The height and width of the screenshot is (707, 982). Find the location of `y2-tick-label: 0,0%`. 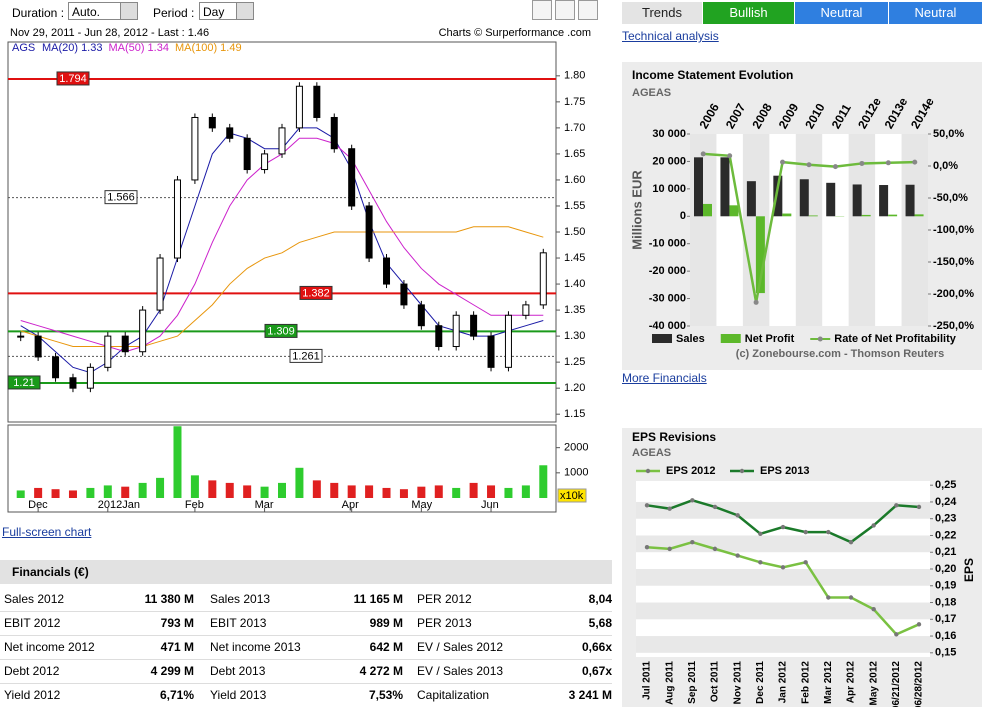

y2-tick-label: 0,0% is located at coordinates (945, 166).